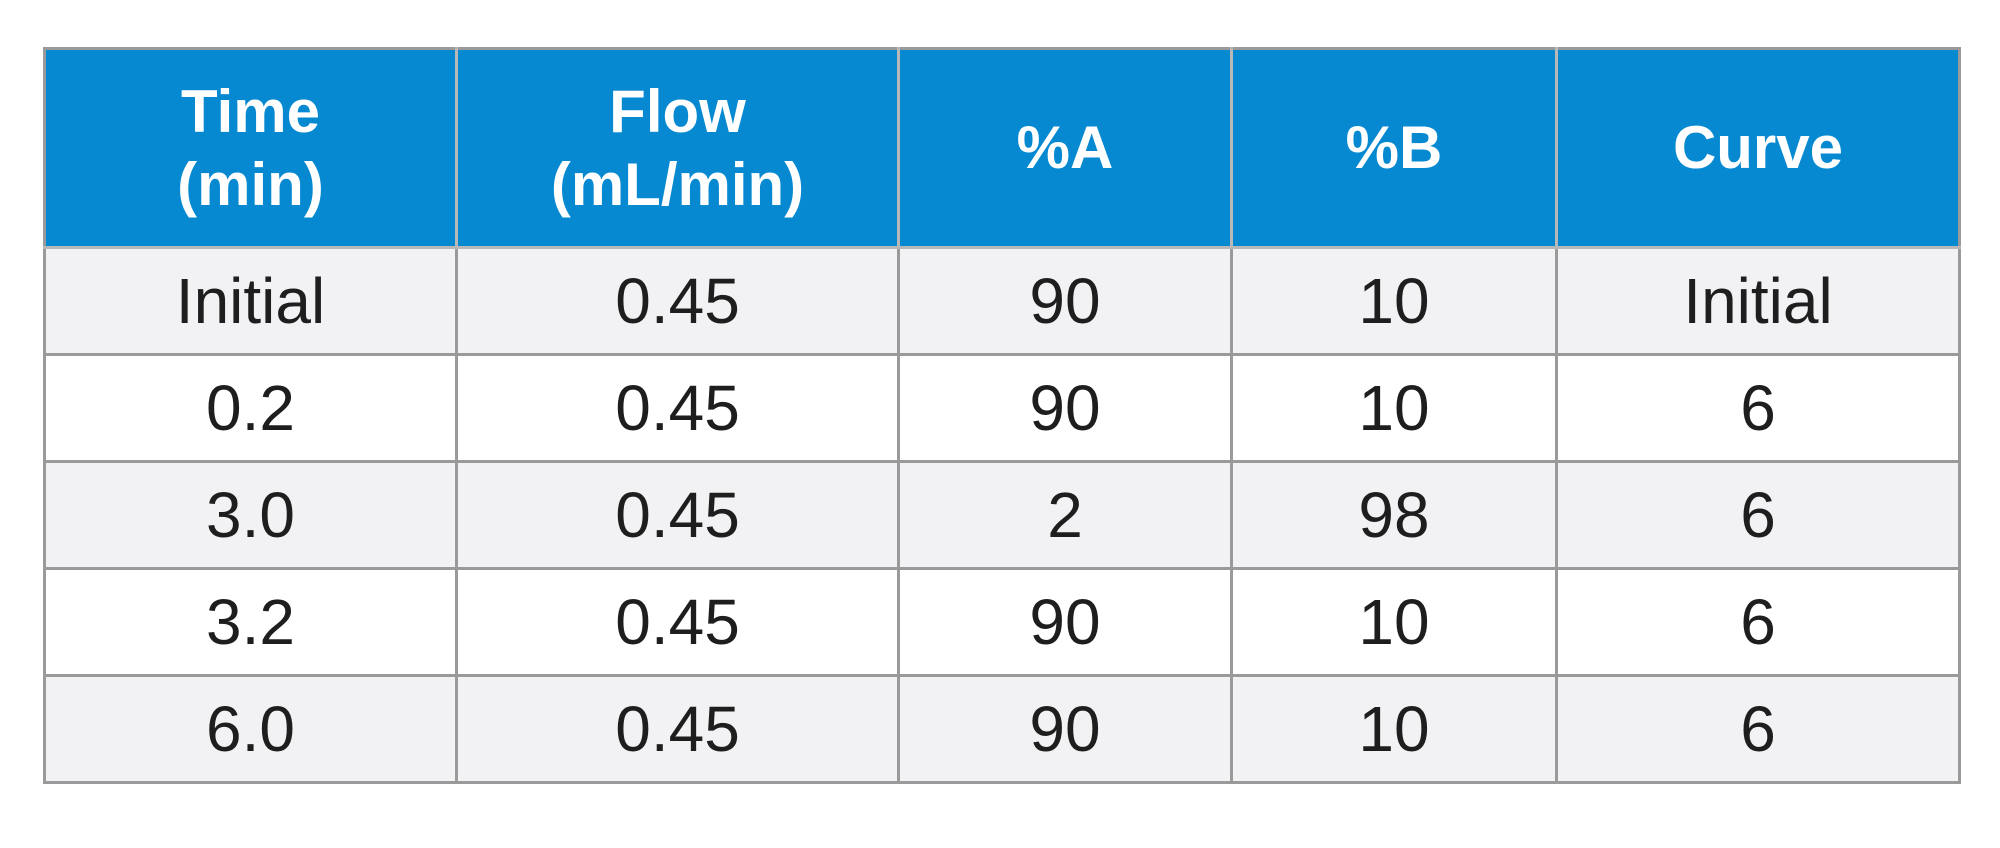 The image size is (2000, 848). I want to click on column-header-percent-b-label: %B, so click(1394, 148).